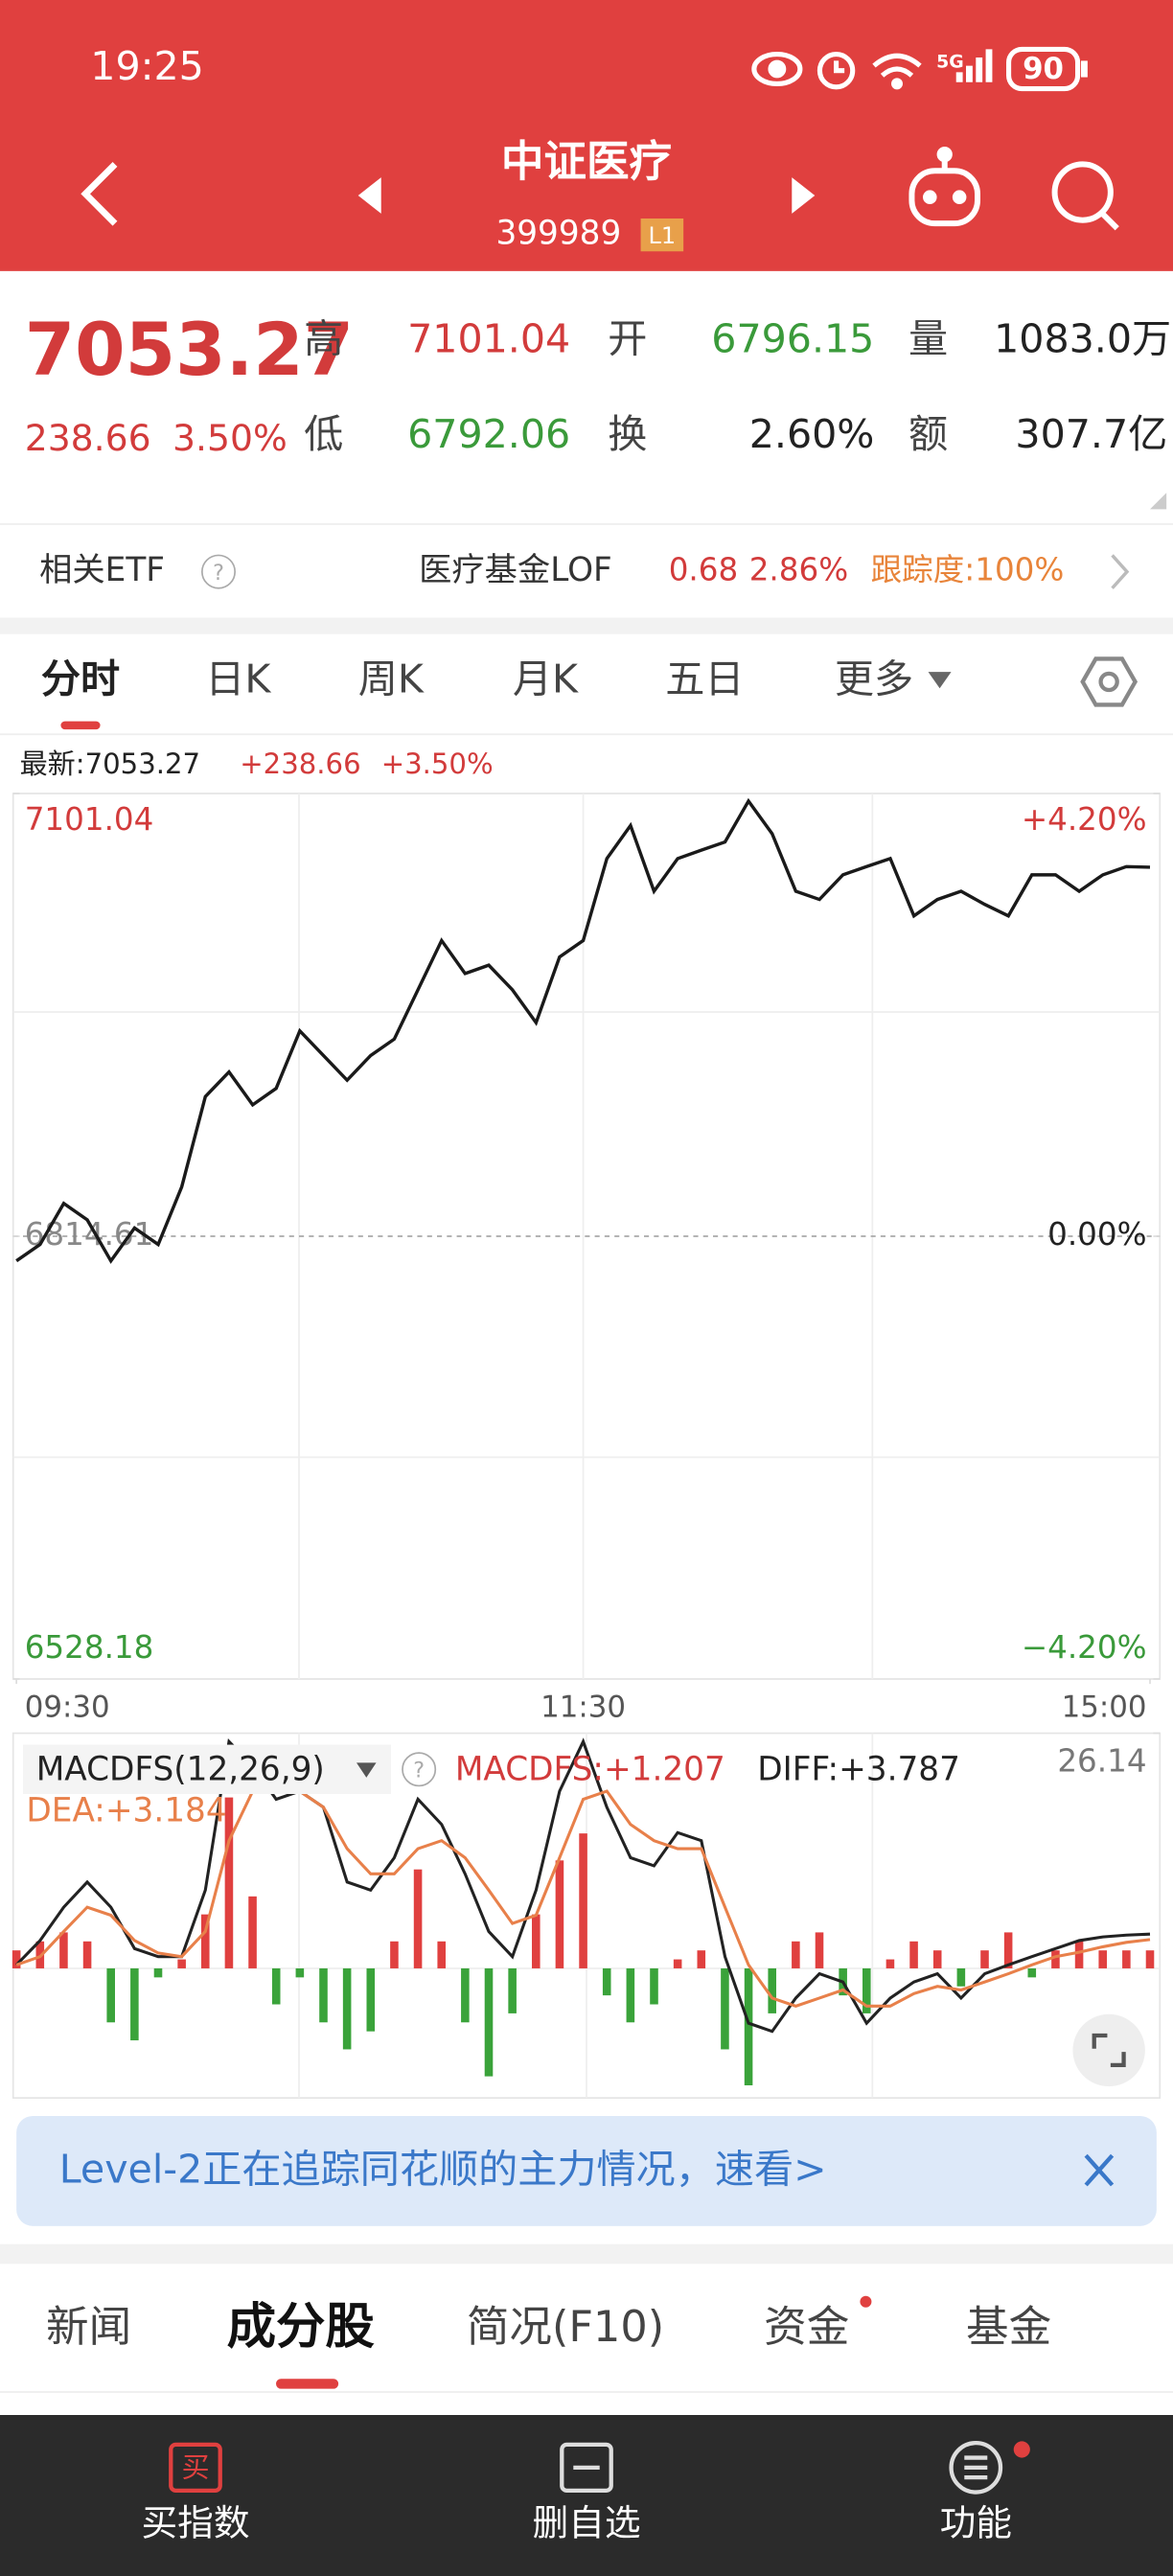 The width and height of the screenshot is (1173, 2576). I want to click on settings-dot, so click(1108, 682).